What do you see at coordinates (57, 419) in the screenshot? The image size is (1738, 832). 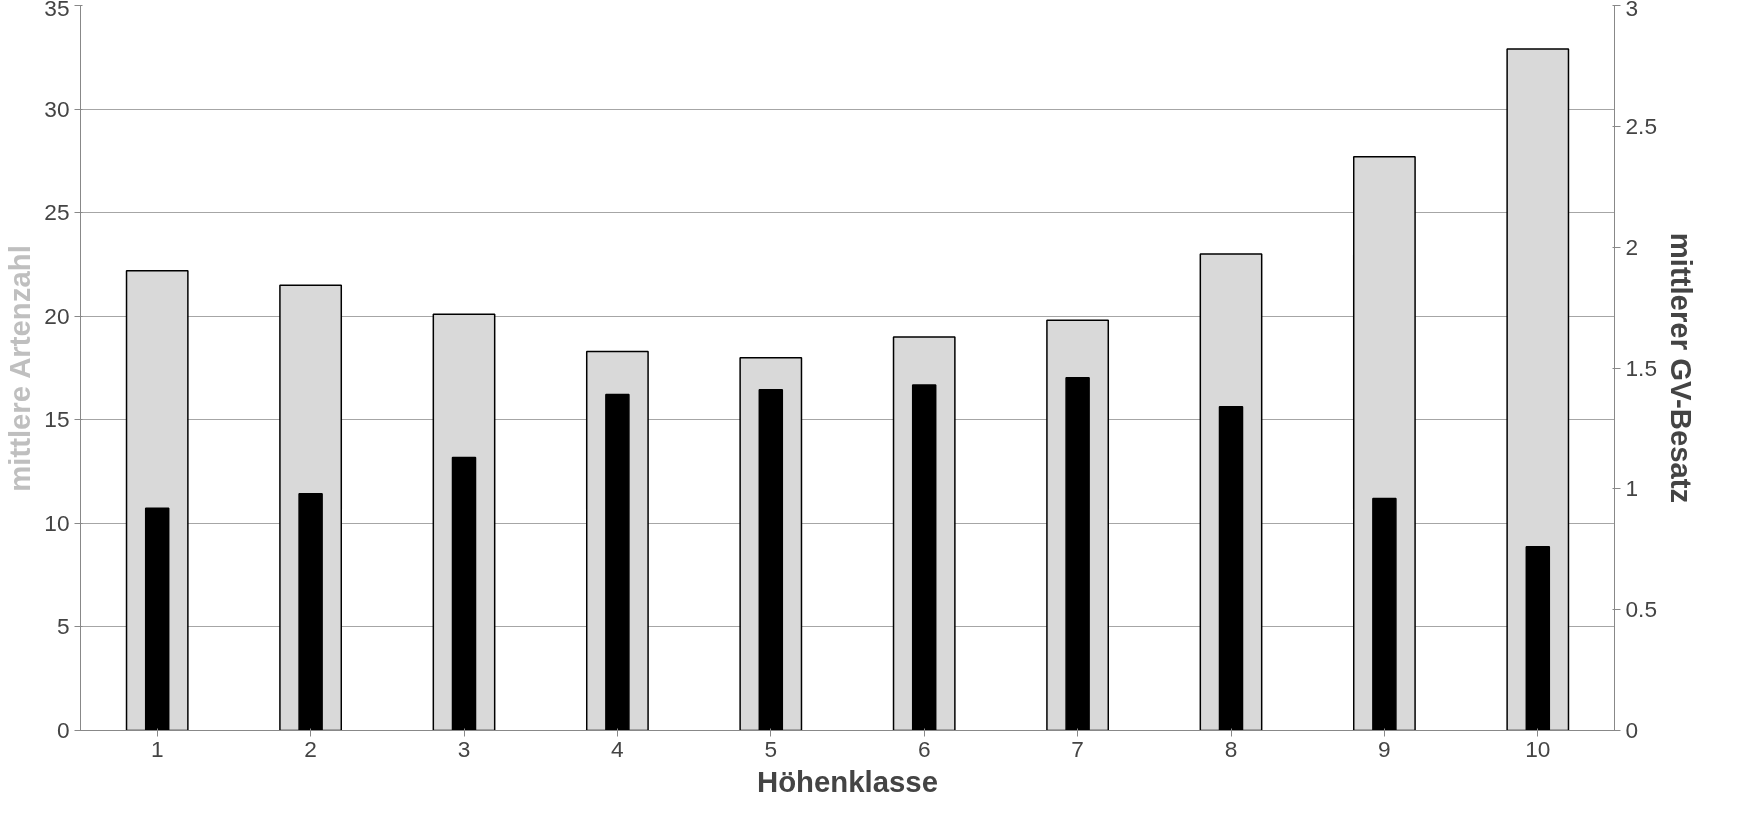 I see `y-tick-label: 15` at bounding box center [57, 419].